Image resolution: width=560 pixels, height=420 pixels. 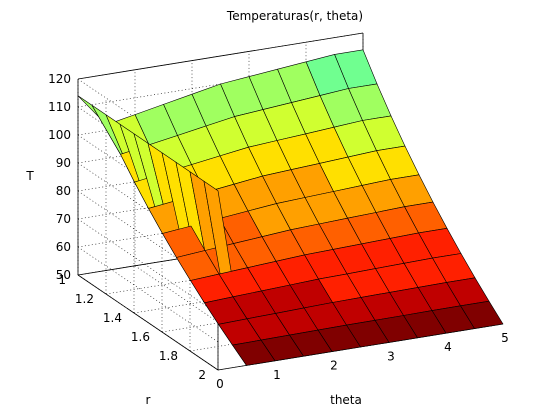 I want to click on y-tick-label: 1.2, so click(x=84, y=299).